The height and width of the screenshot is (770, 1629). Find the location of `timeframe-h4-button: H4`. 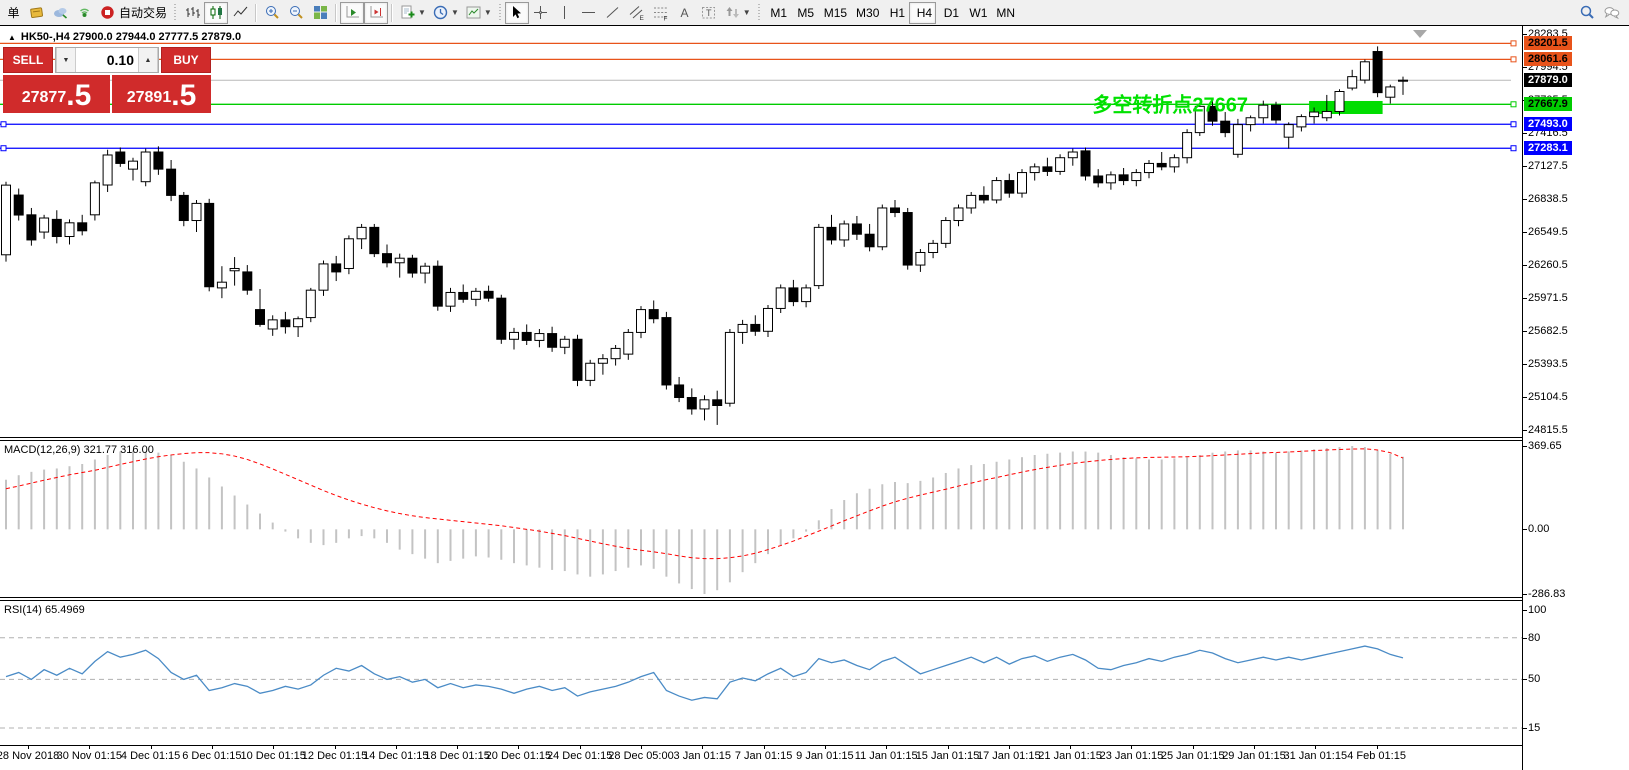

timeframe-h4-button: H4 is located at coordinates (923, 12).